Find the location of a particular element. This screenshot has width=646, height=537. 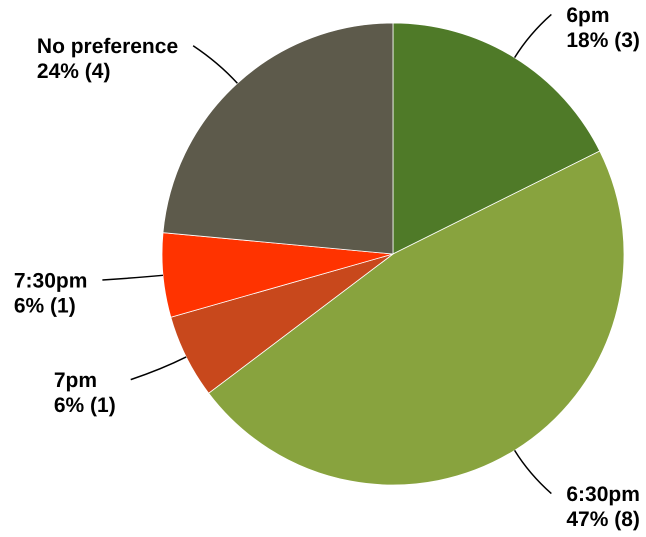

slice-label: No preference is located at coordinates (107, 46).